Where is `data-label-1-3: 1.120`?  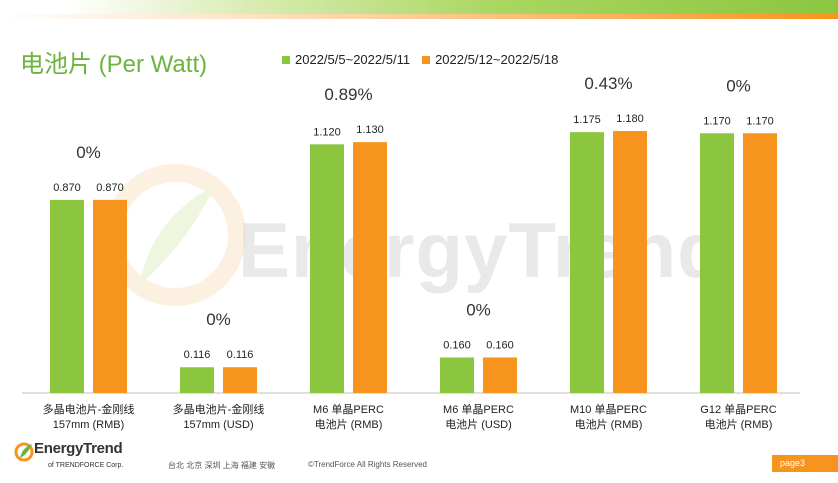 data-label-1-3: 1.120 is located at coordinates (327, 132).